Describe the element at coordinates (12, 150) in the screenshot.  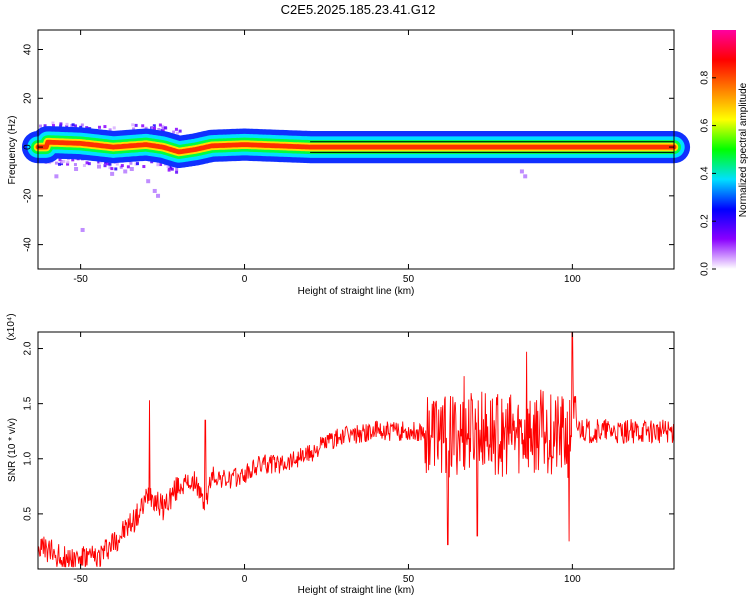
I see `spectrogram-y-label: Frequency (Hz)` at that location.